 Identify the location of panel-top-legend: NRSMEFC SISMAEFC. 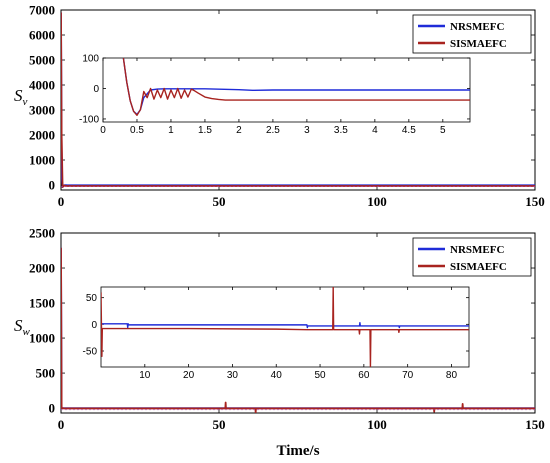
(472, 34).